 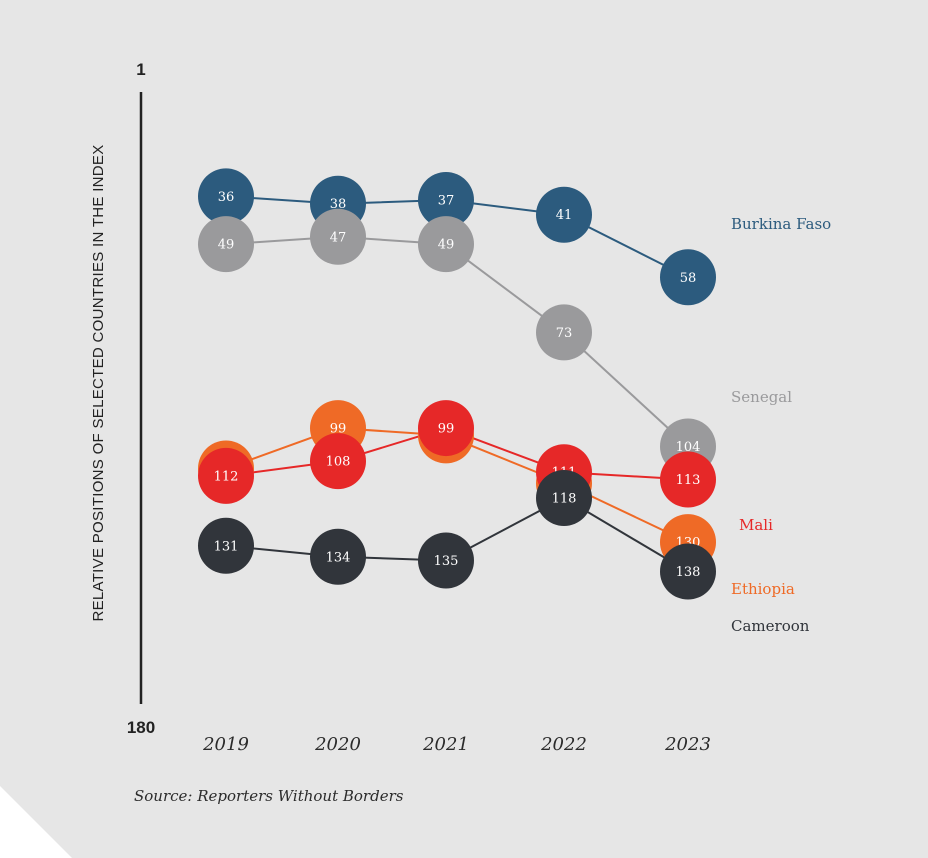 I want to click on point-cameroon: 118, so click(x=564, y=497).